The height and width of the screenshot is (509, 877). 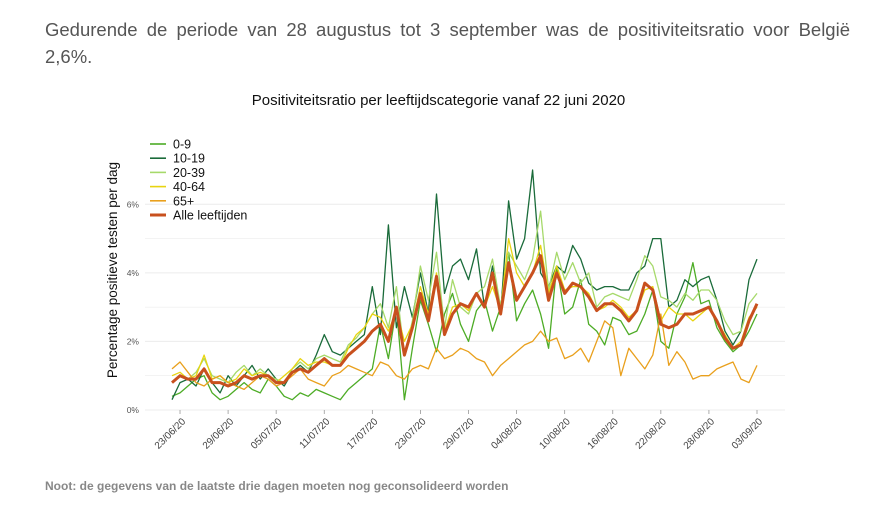 I want to click on legend-label: 40-64, so click(x=189, y=187).